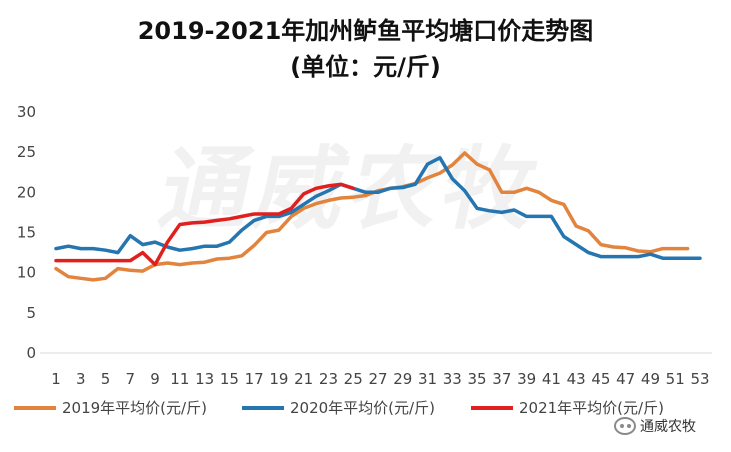 The width and height of the screenshot is (731, 452). Describe the element at coordinates (576, 379) in the screenshot. I see `x-tick-label: 43` at that location.